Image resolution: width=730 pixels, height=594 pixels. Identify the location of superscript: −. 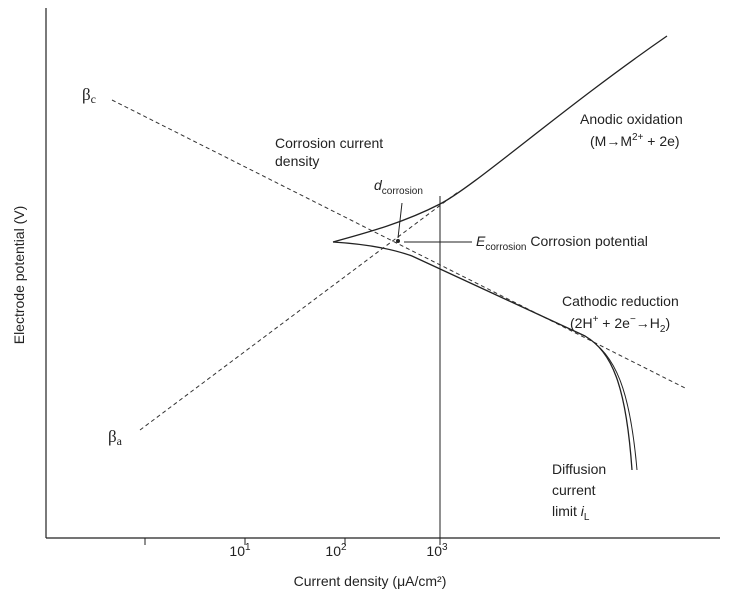
(633, 319).